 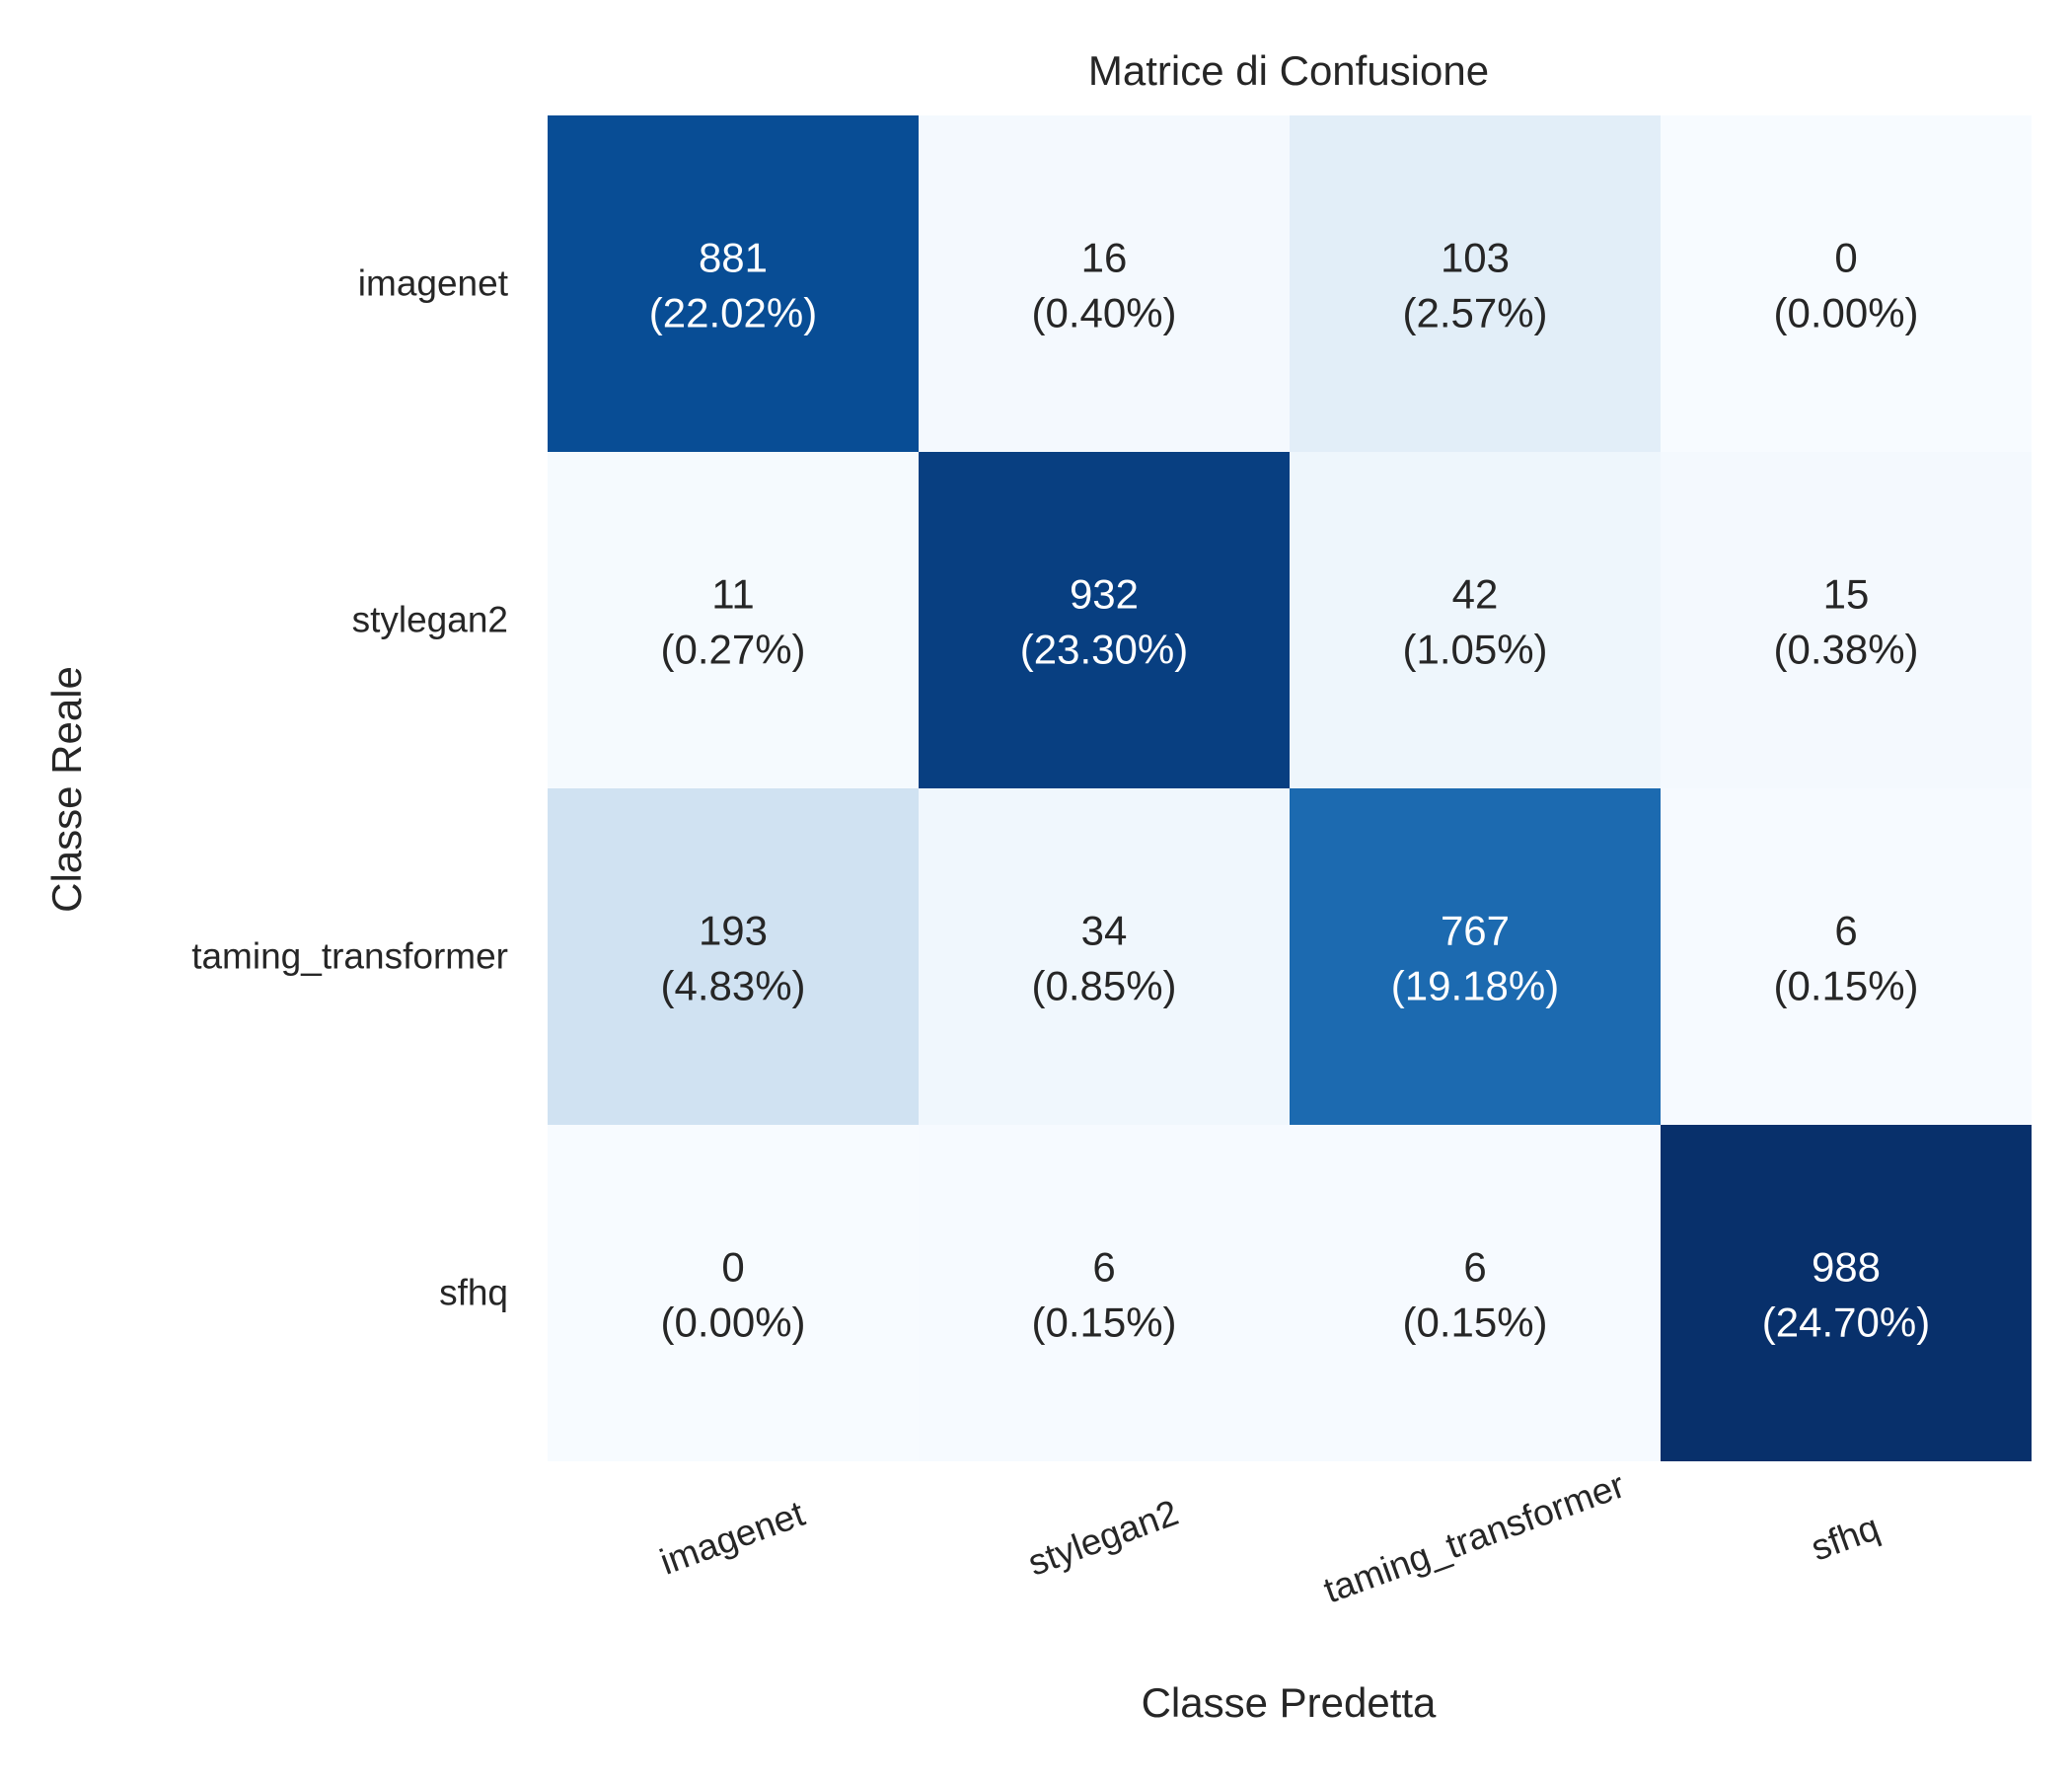 What do you see at coordinates (474, 1293) in the screenshot?
I see `y-tick-label-3: sfhq` at bounding box center [474, 1293].